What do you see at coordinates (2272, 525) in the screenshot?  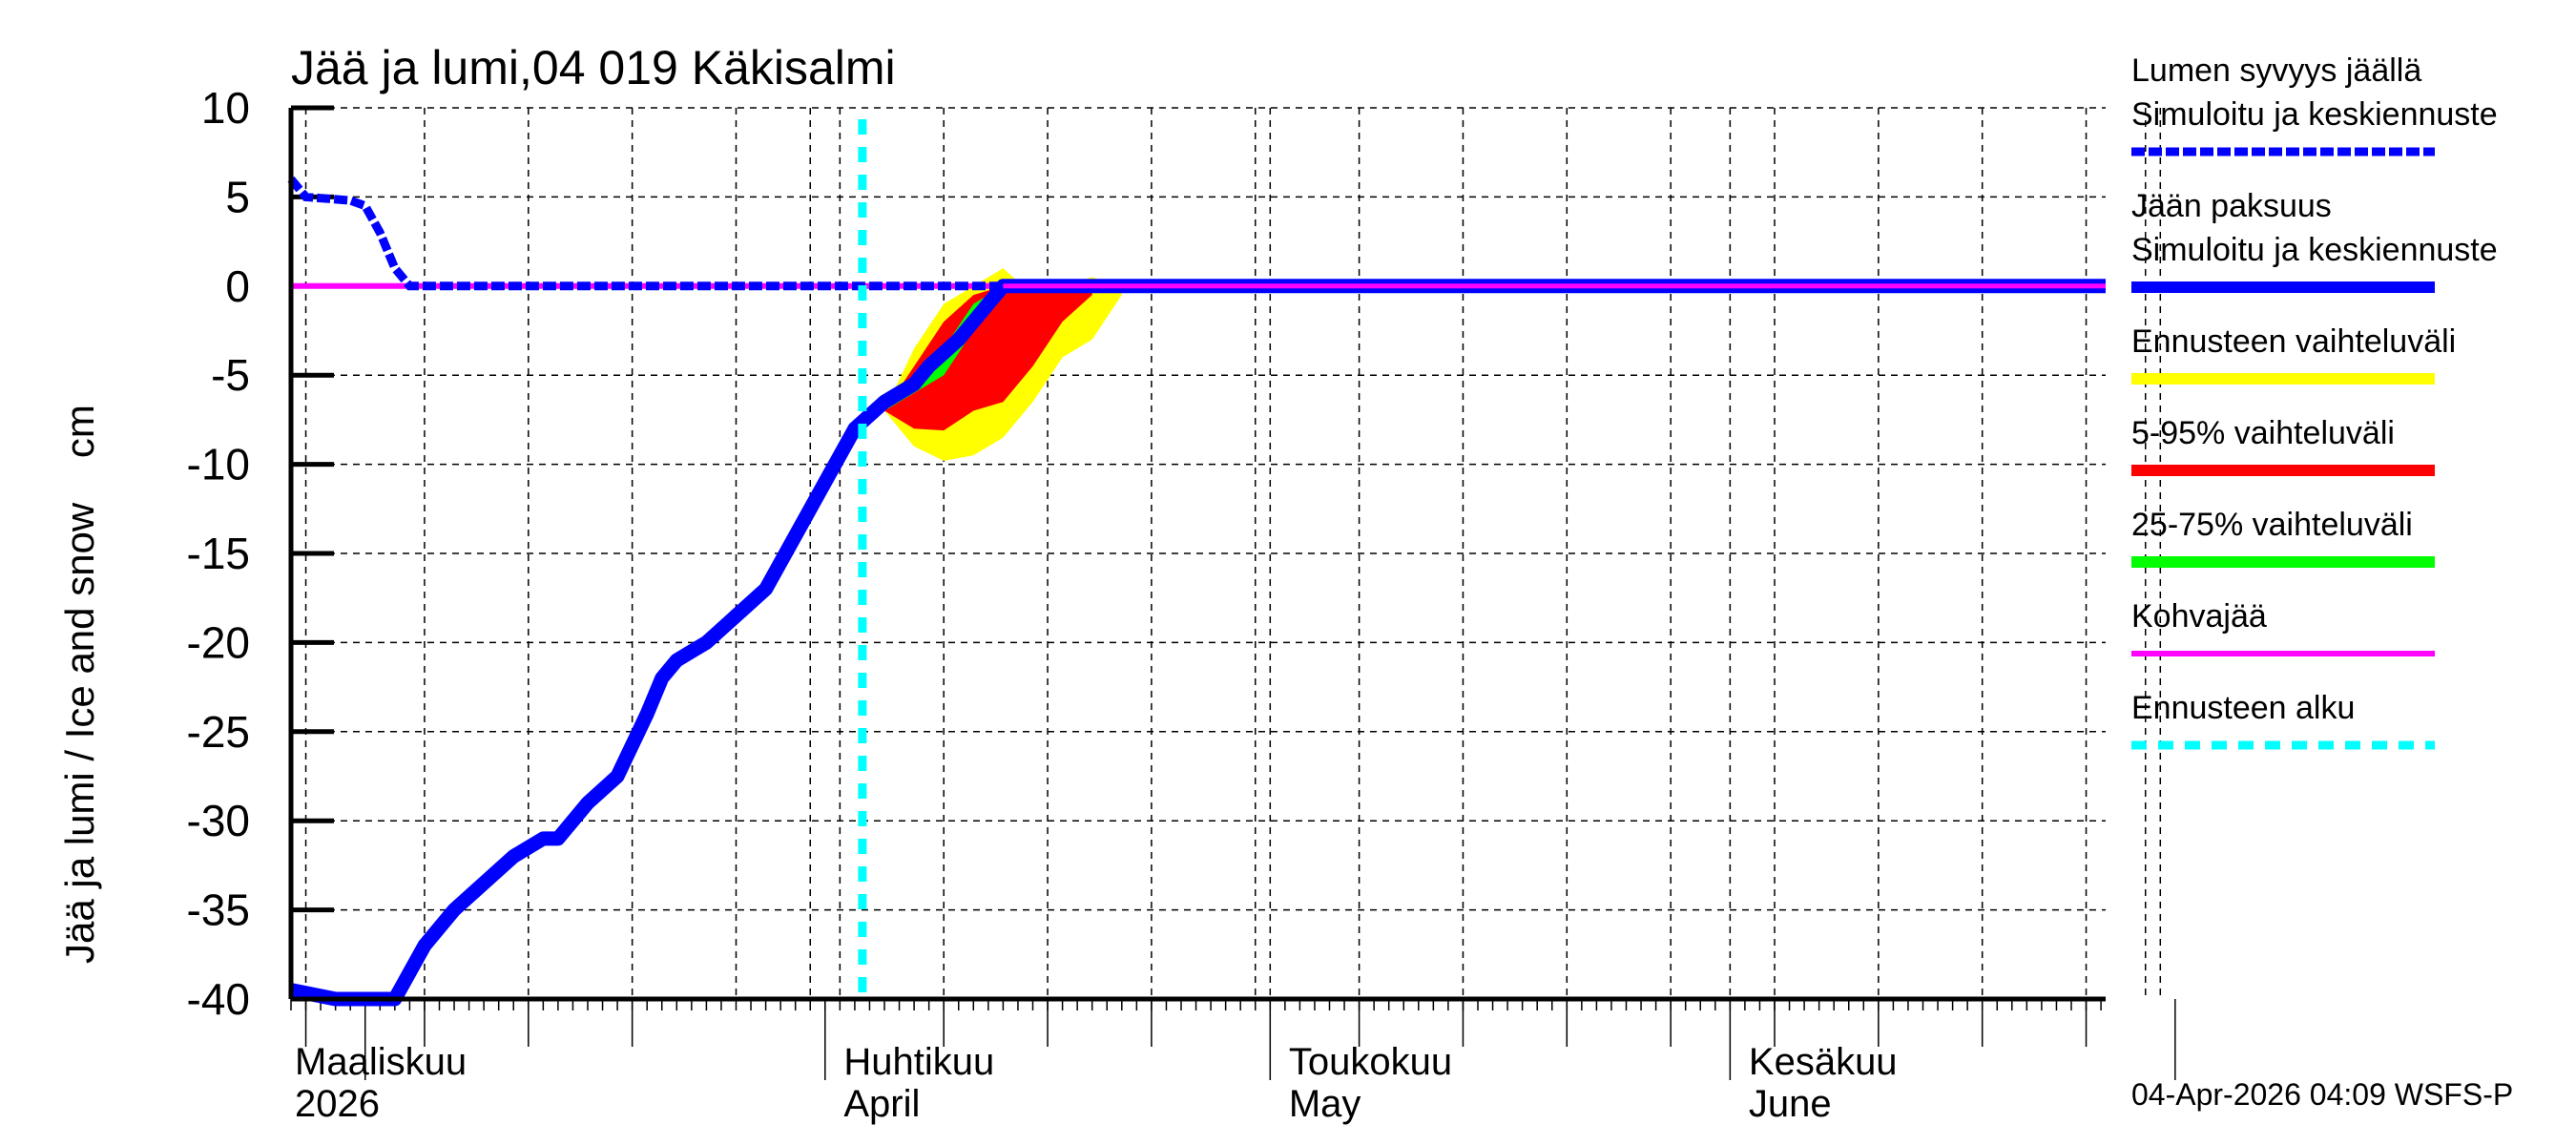 I see `legend-label: 25-75% vaihteluväli` at bounding box center [2272, 525].